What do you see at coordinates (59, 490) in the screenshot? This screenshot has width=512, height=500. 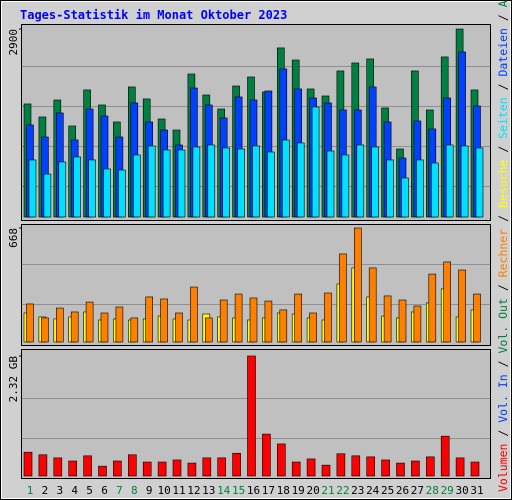 I see `x-tick-label: 3` at bounding box center [59, 490].